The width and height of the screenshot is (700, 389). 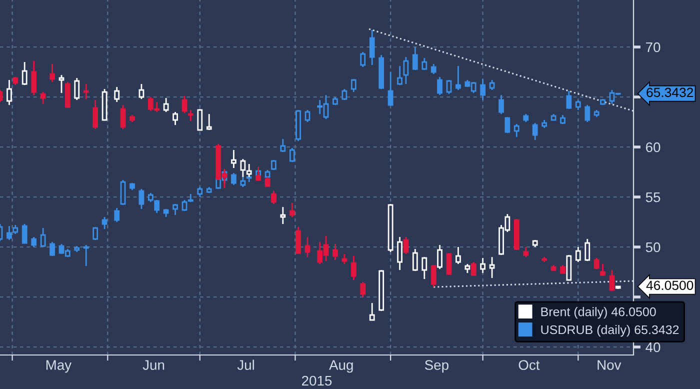 What do you see at coordinates (653, 247) in the screenshot?
I see `y-tick-label: 50` at bounding box center [653, 247].